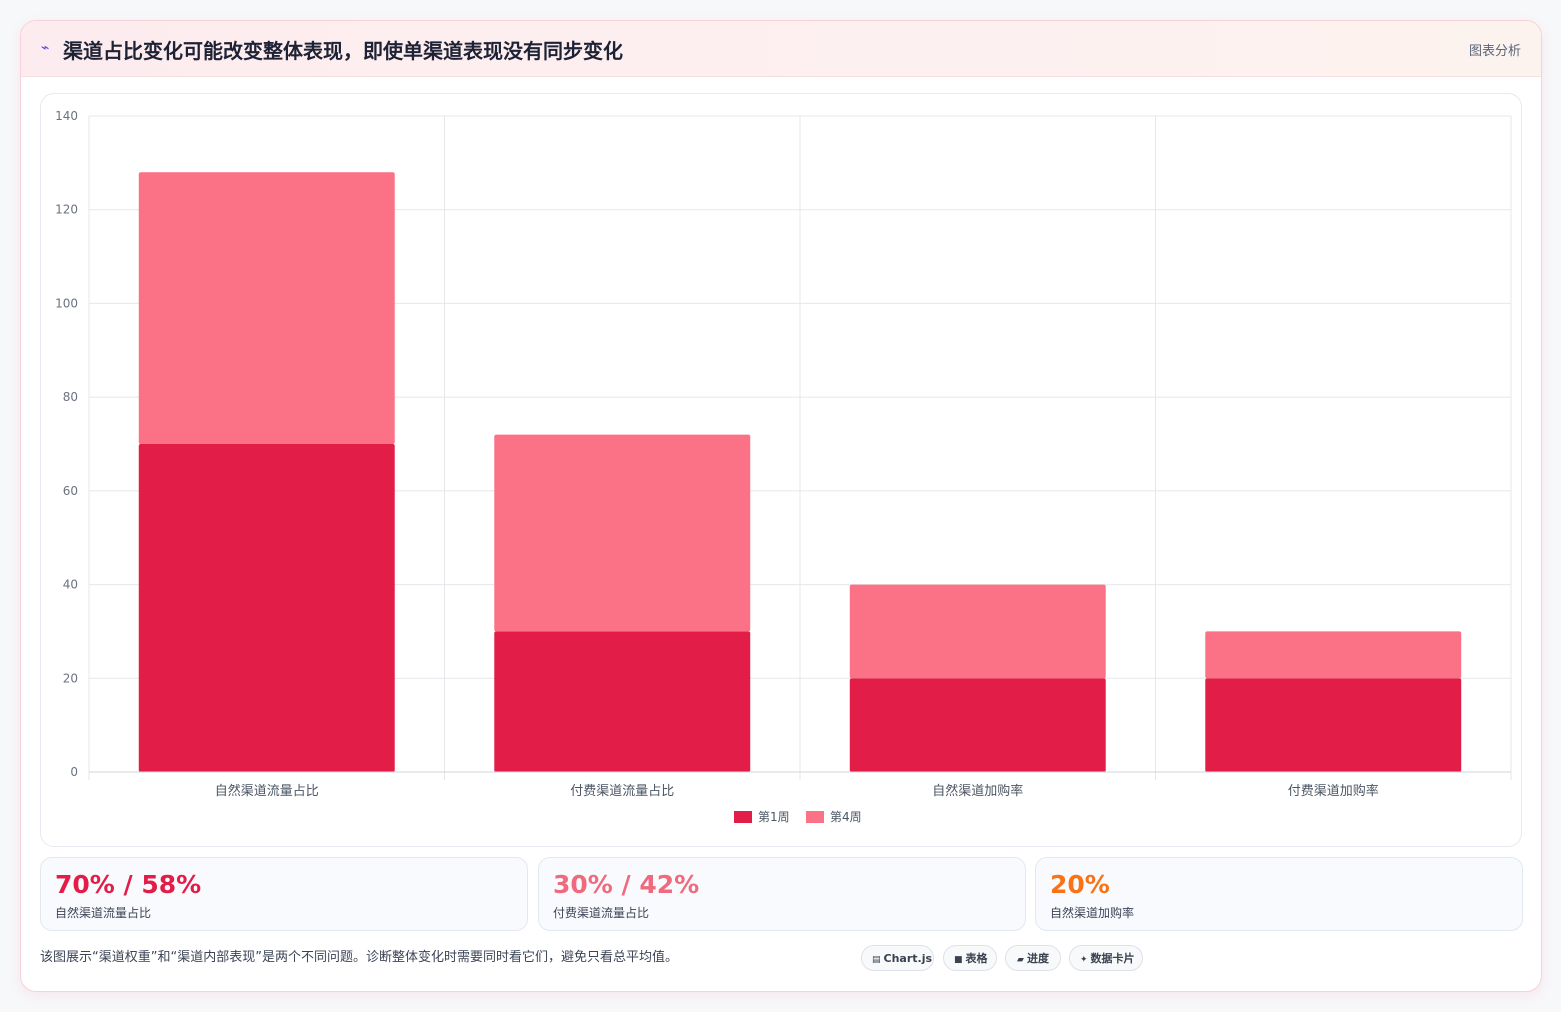 Image resolution: width=1561 pixels, height=1012 pixels. I want to click on table-icon: ■, so click(958, 960).